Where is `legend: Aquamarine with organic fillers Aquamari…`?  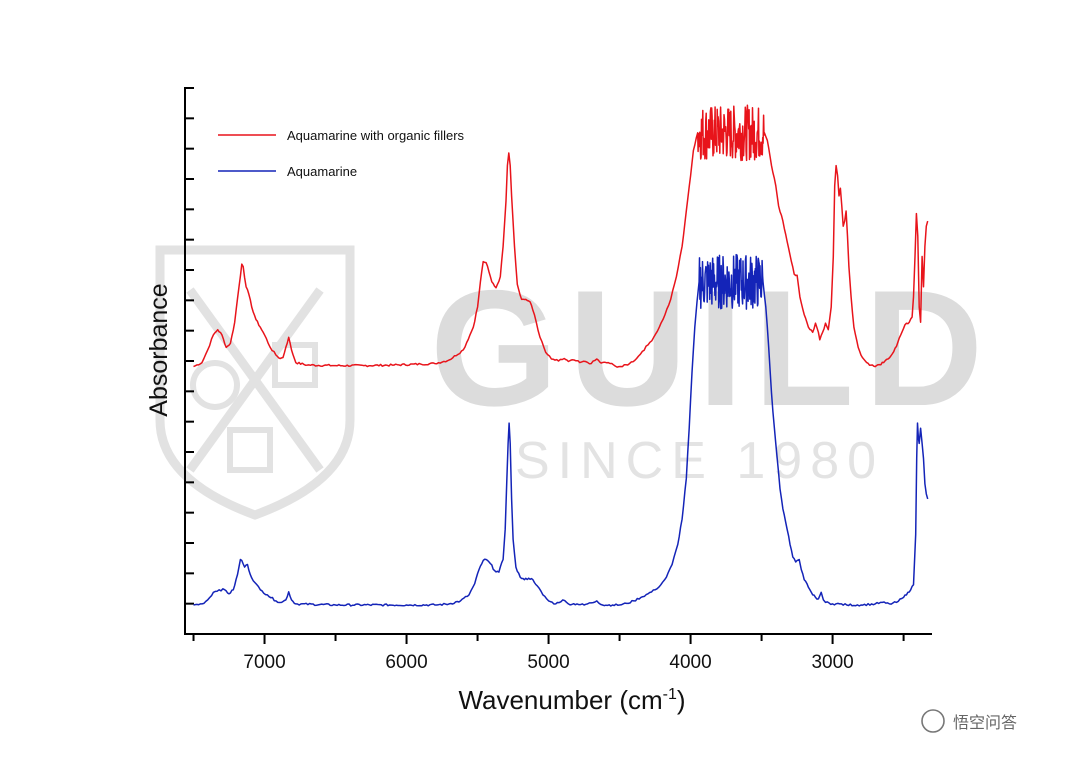
legend: Aquamarine with organic fillers Aquamari… is located at coordinates (341, 153).